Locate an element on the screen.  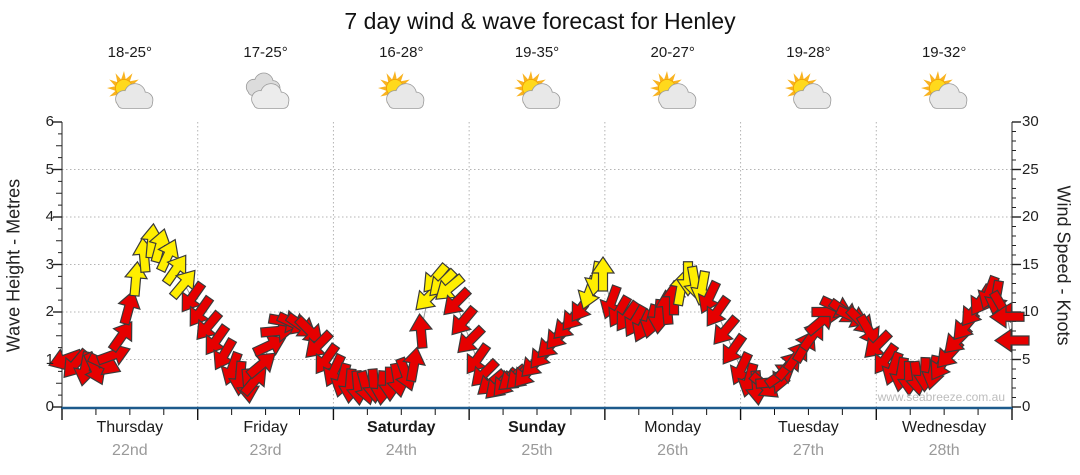
day-label: Tuesday is located at coordinates (808, 427).